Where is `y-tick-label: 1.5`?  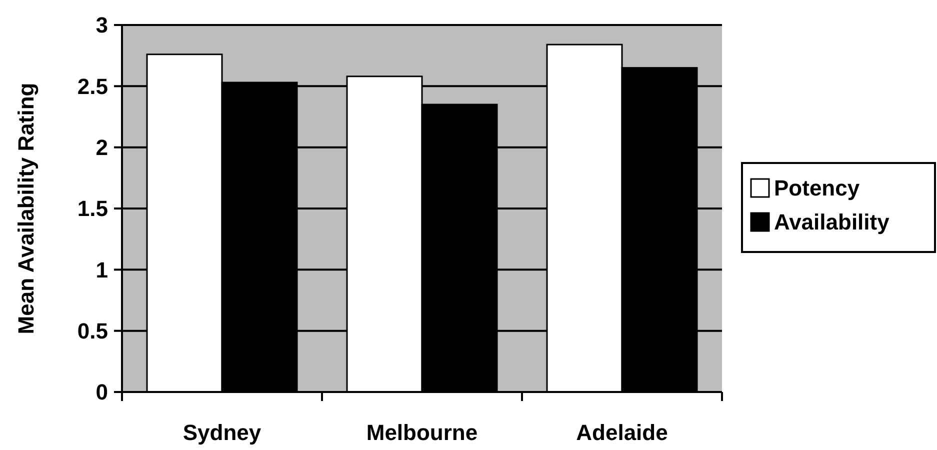
y-tick-label: 1.5 is located at coordinates (92, 209).